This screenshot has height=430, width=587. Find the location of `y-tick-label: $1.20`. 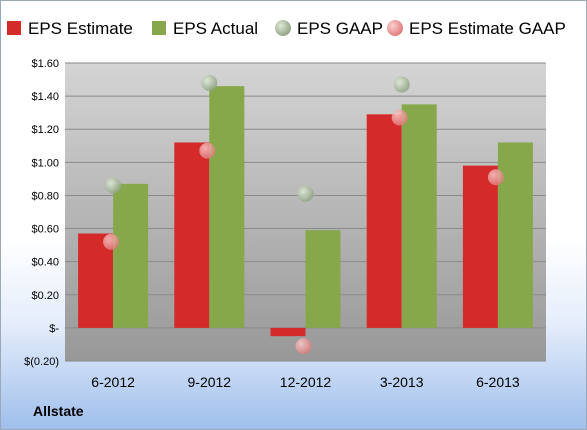

y-tick-label: $1.20 is located at coordinates (45, 130).